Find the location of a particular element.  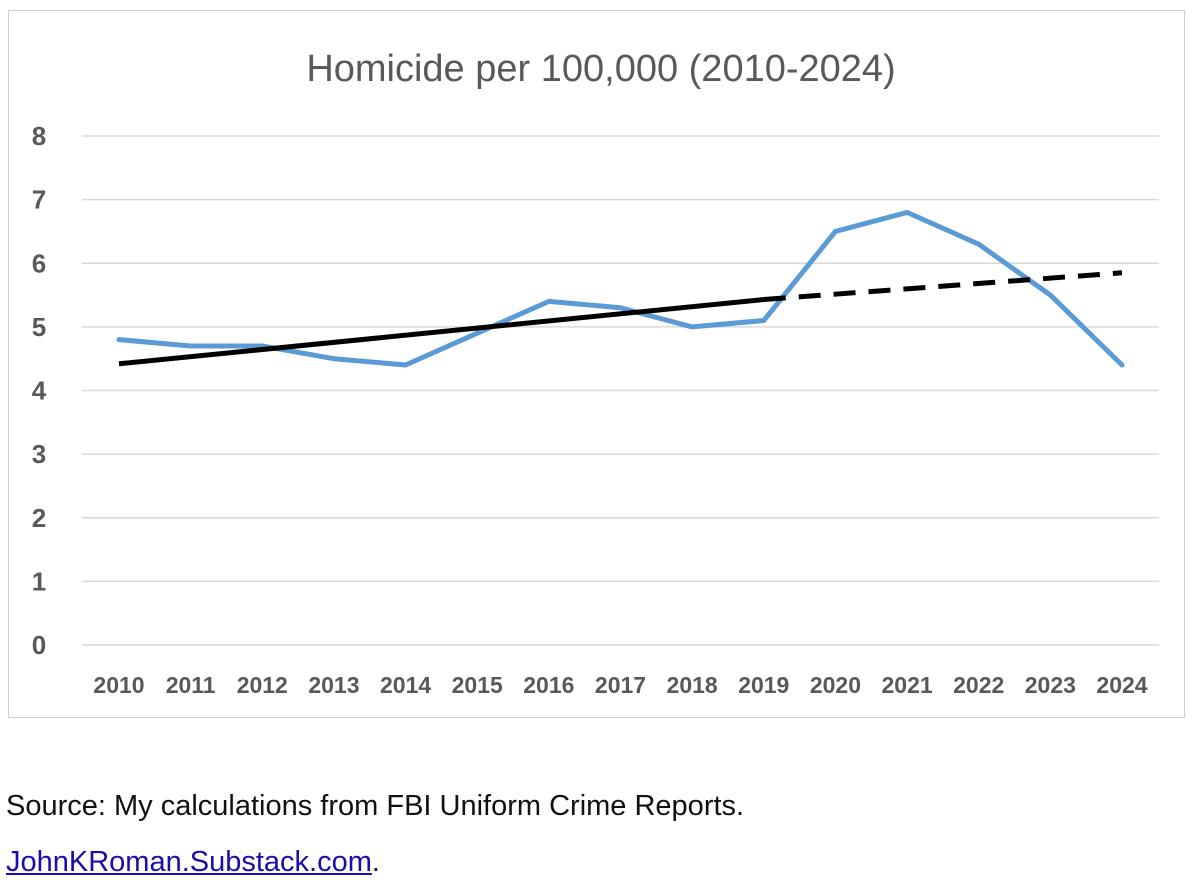

y-tick-label: 7 is located at coordinates (39, 200).